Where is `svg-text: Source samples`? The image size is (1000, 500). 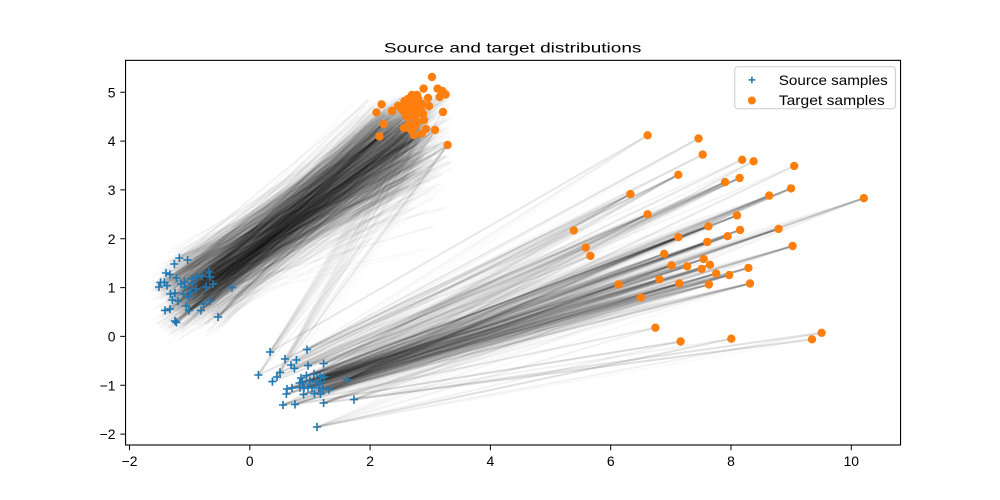
svg-text: Source samples is located at coordinates (833, 80).